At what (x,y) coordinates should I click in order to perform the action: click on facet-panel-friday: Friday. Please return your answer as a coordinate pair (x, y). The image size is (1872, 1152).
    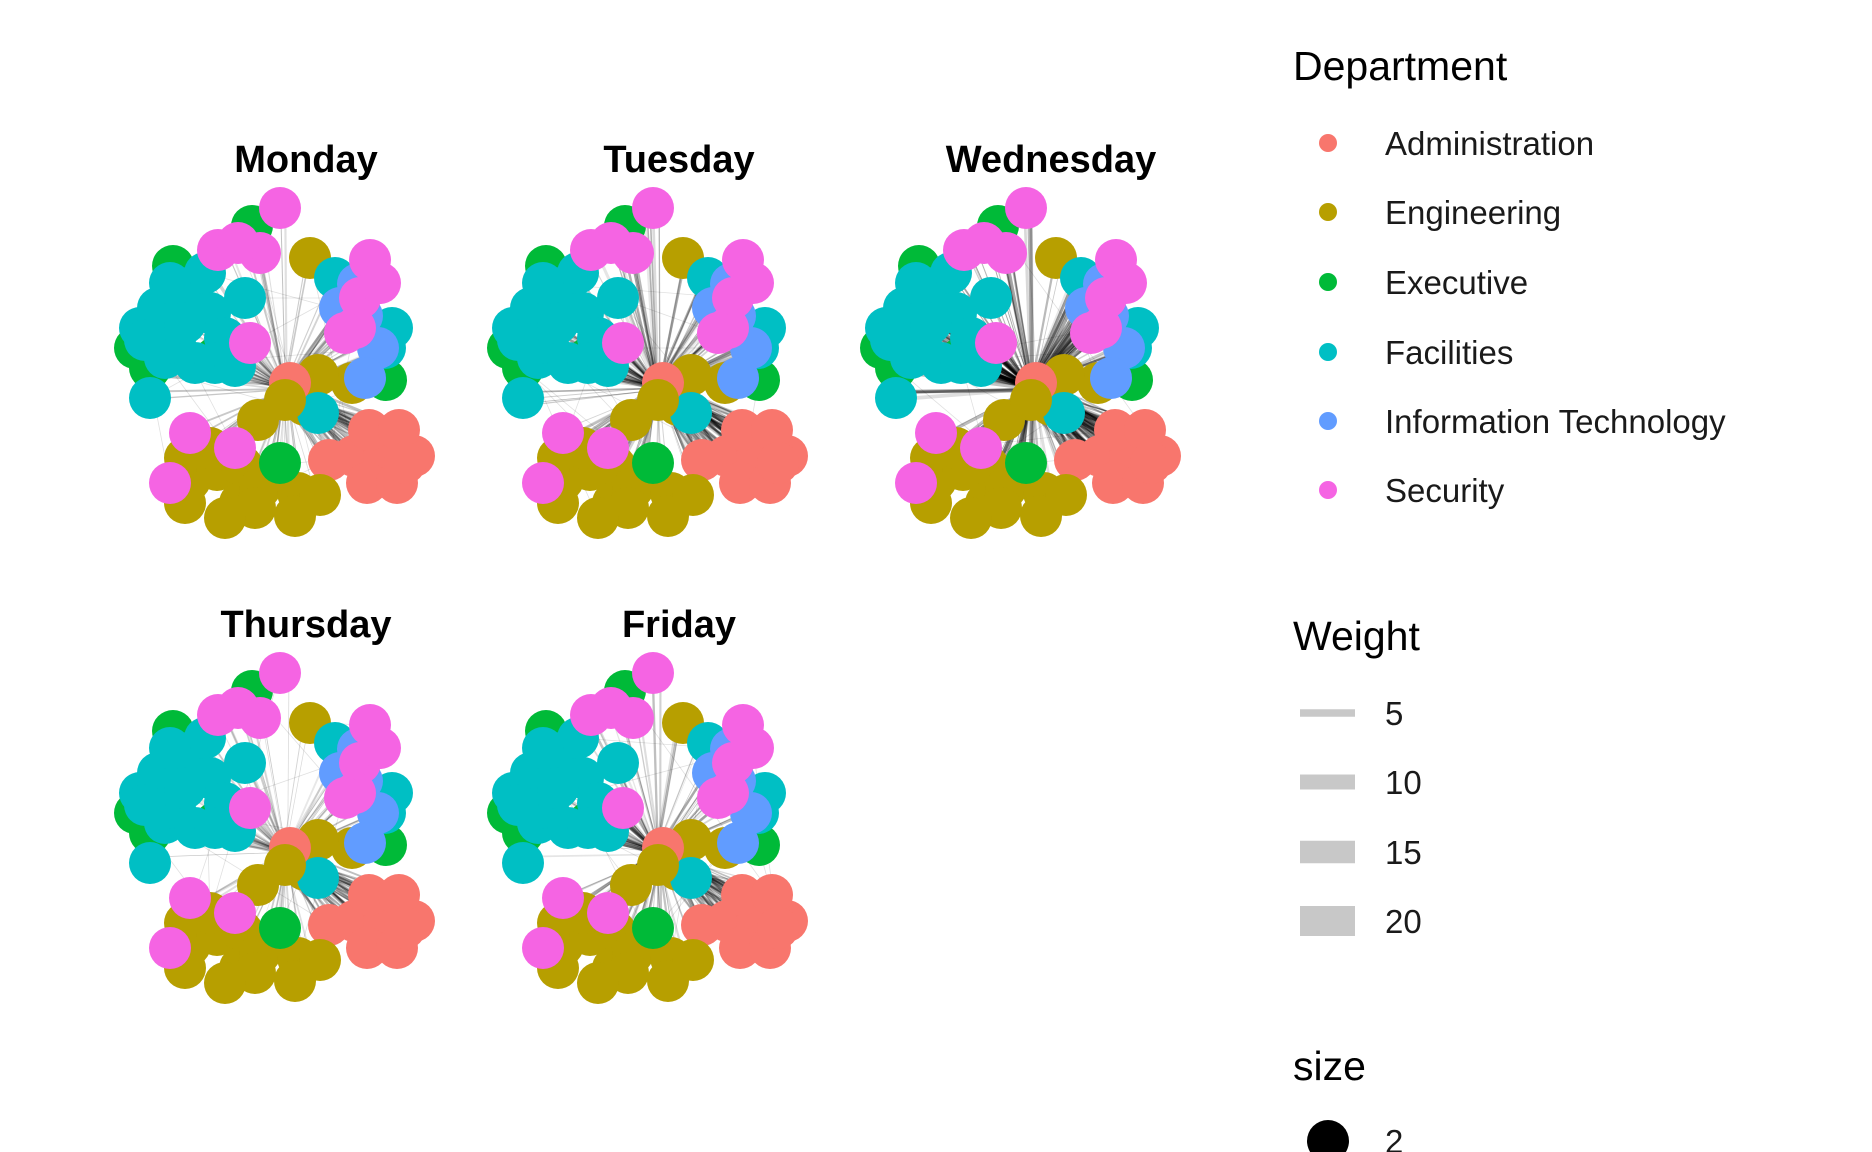
    Looking at the image, I should click on (647, 804).